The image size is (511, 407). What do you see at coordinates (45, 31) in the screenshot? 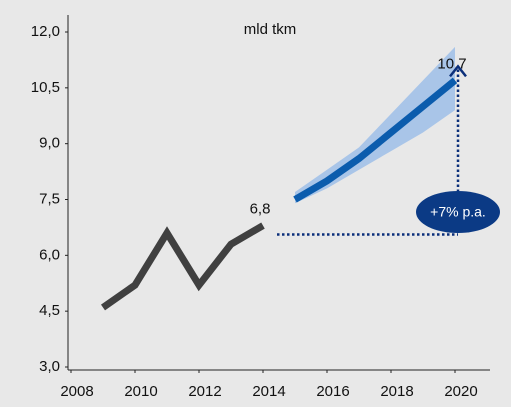
I see `y-tick-label: 12,0` at bounding box center [45, 31].